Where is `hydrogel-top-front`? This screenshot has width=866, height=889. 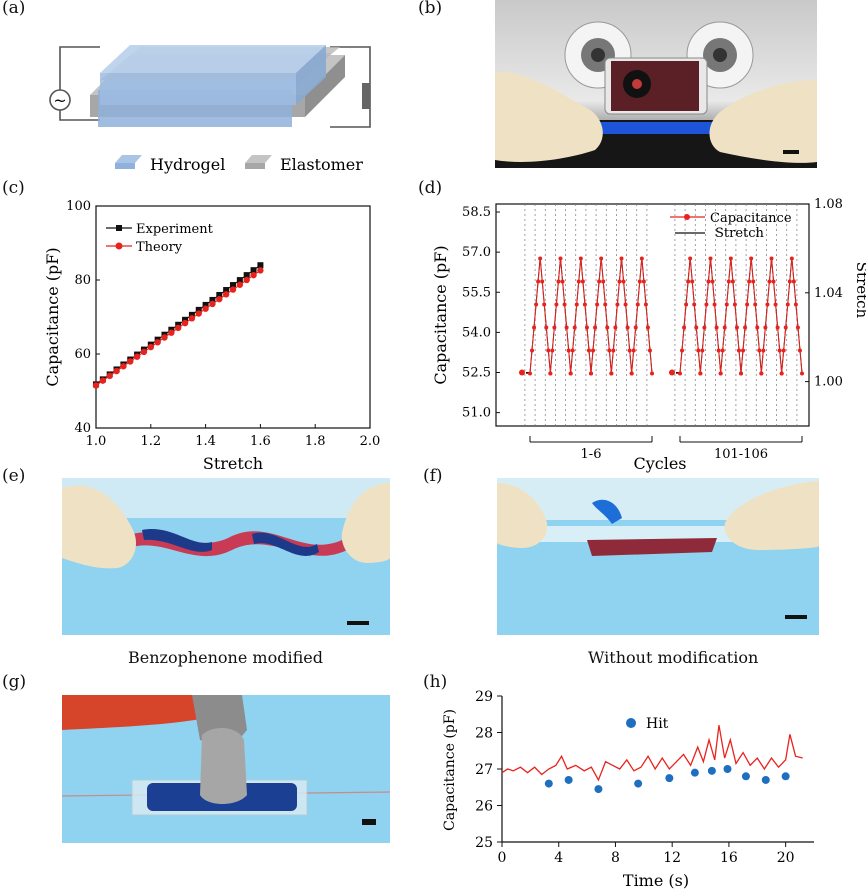
hydrogel-top-front is located at coordinates (198, 89).